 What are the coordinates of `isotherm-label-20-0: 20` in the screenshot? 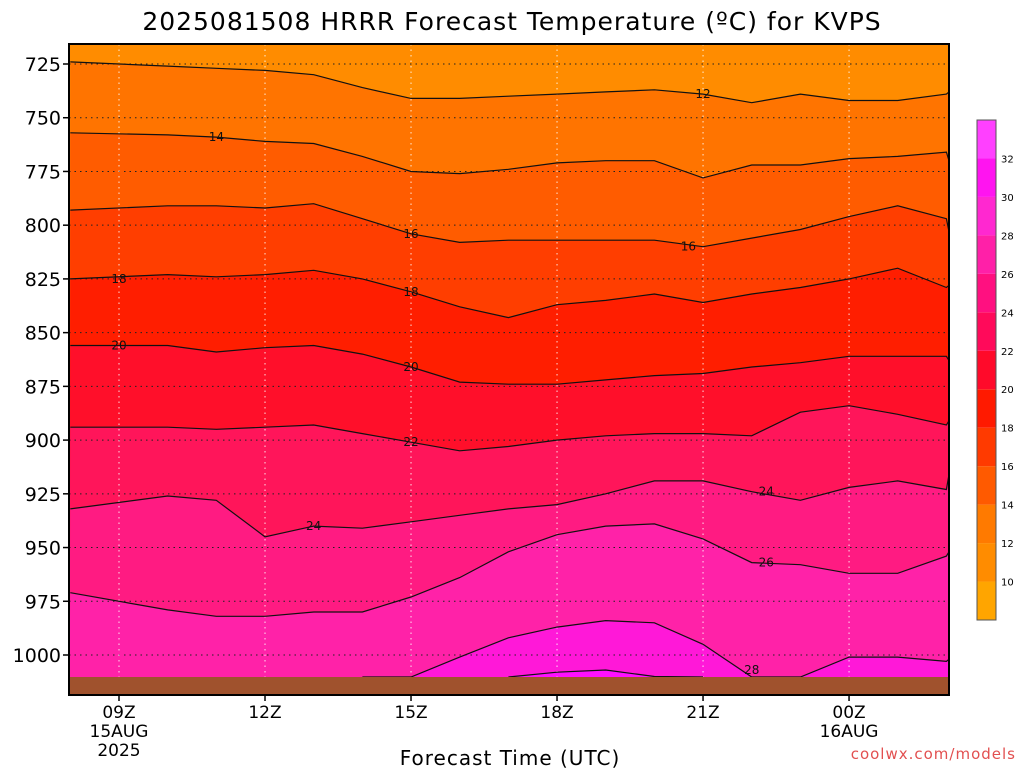 It's located at (118, 346).